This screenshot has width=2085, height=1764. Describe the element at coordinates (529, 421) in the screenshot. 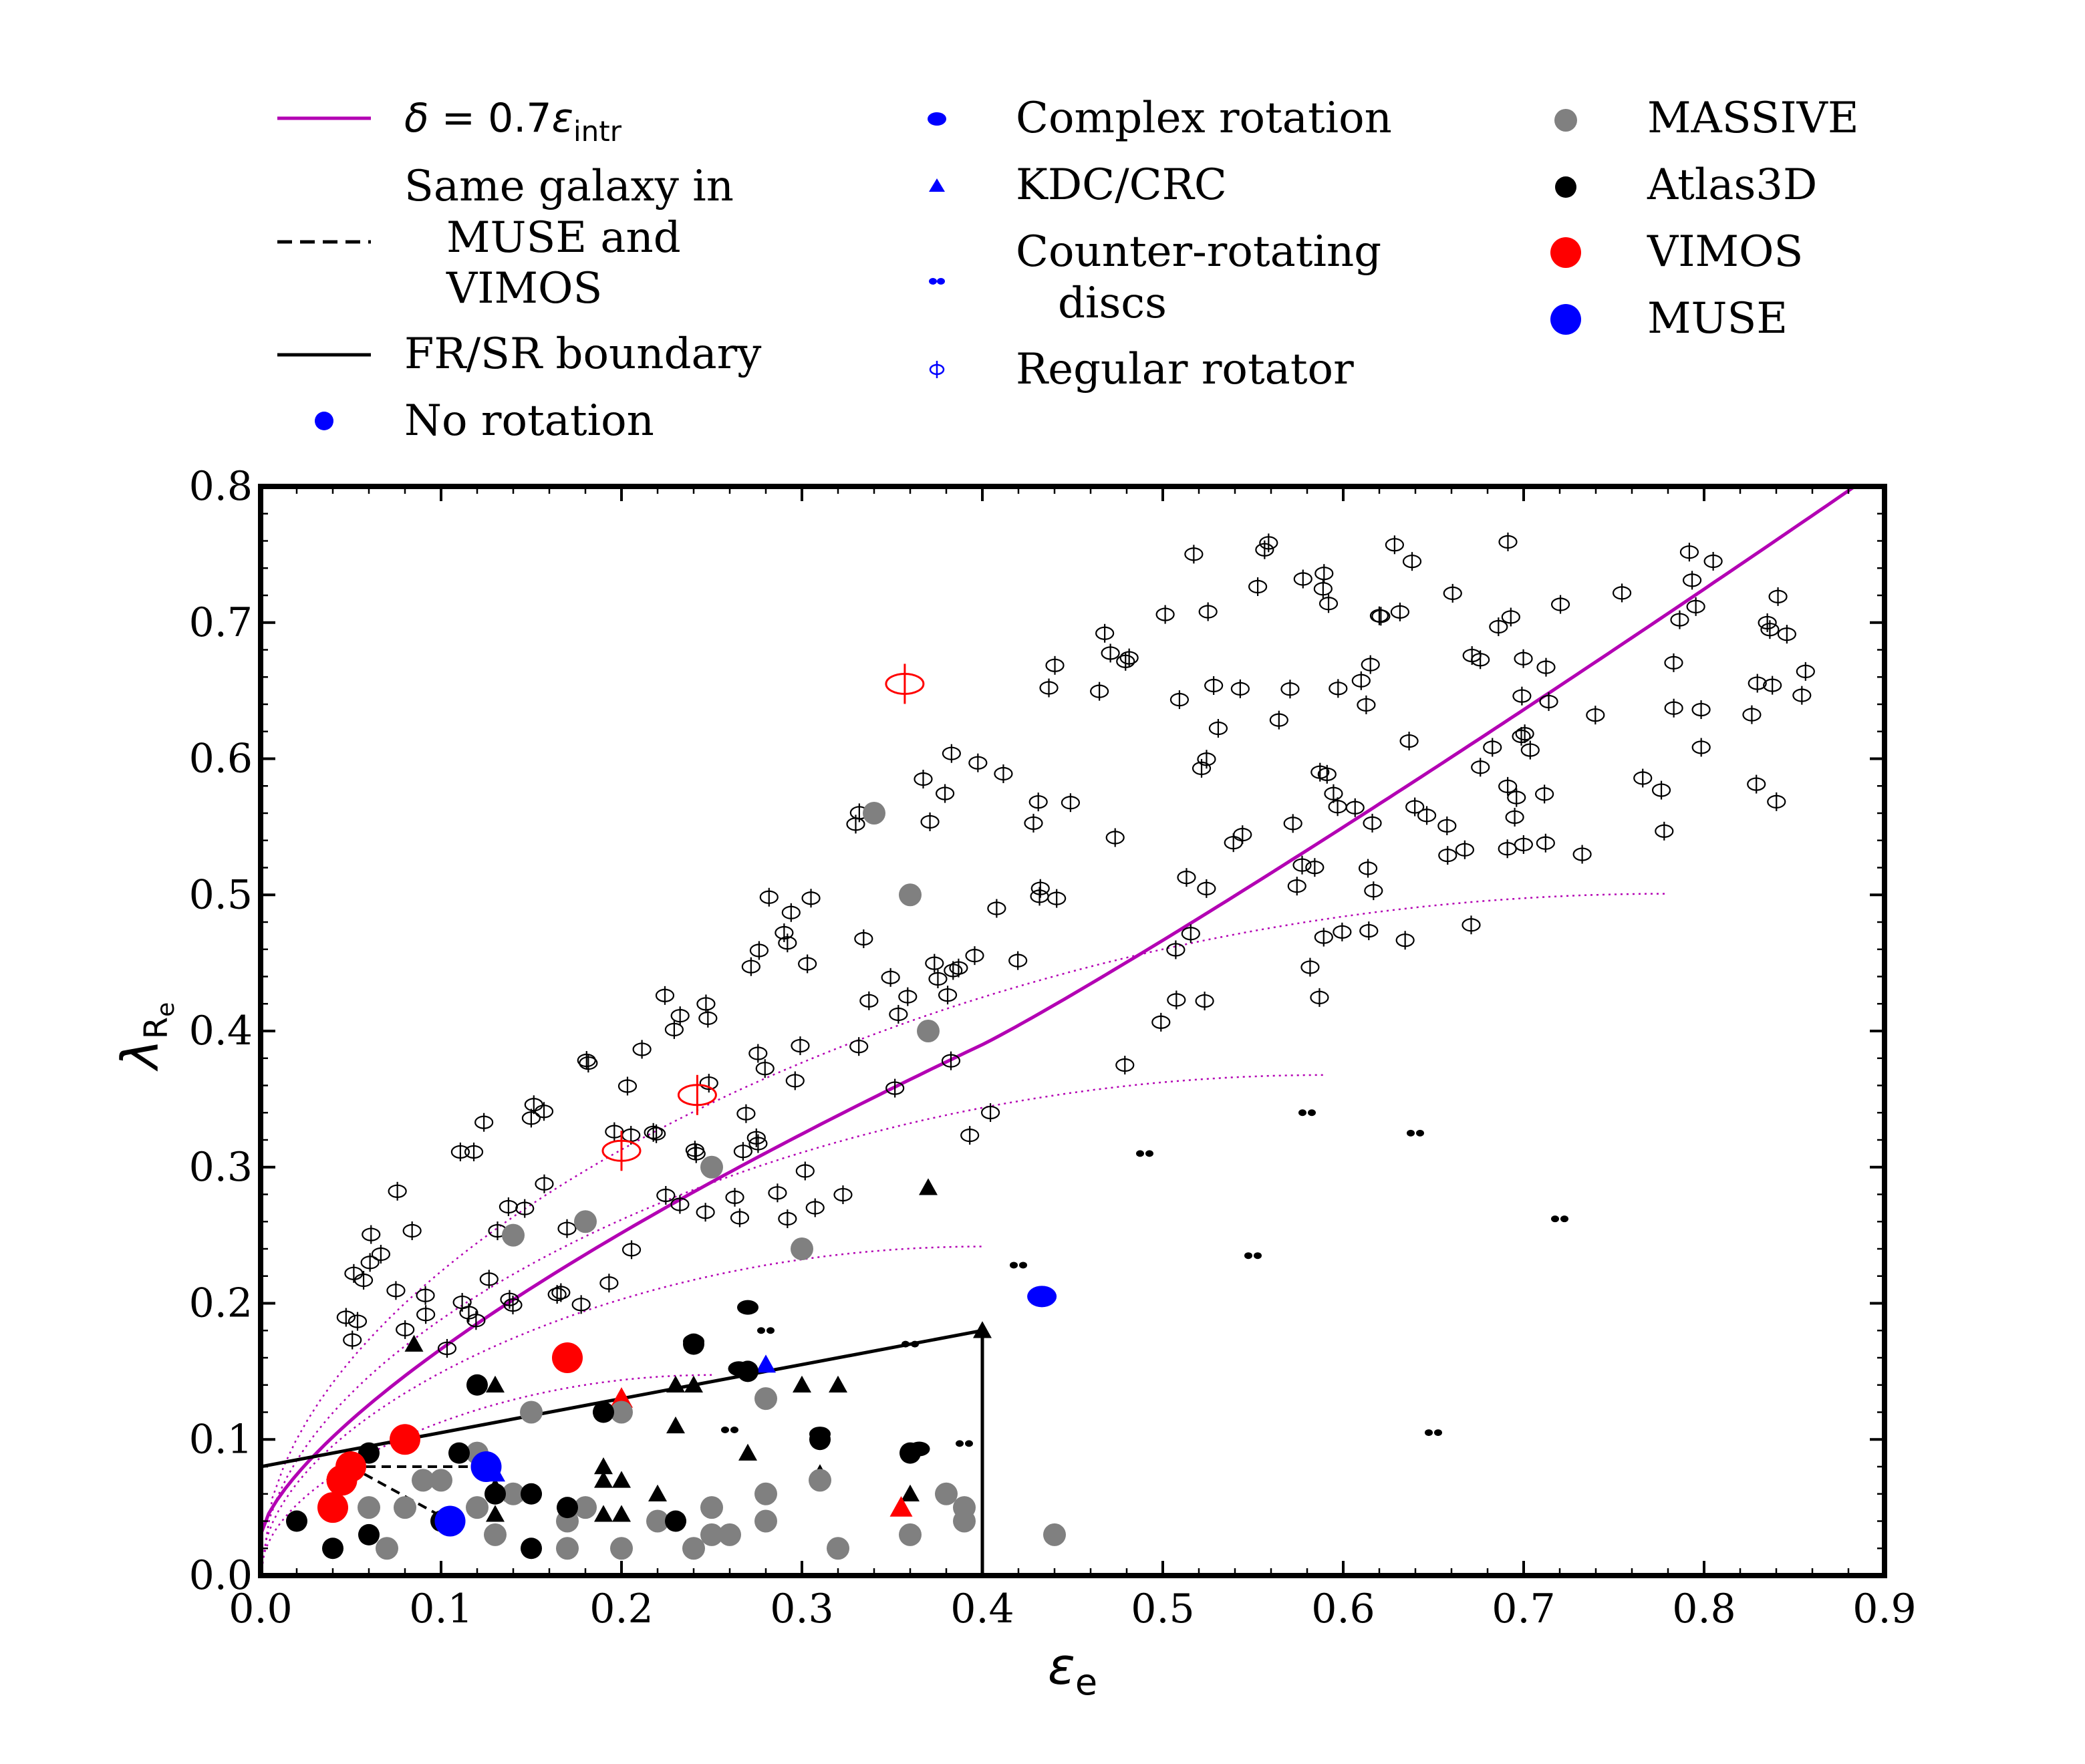

I see `legend-norot-label: No rotation` at that location.